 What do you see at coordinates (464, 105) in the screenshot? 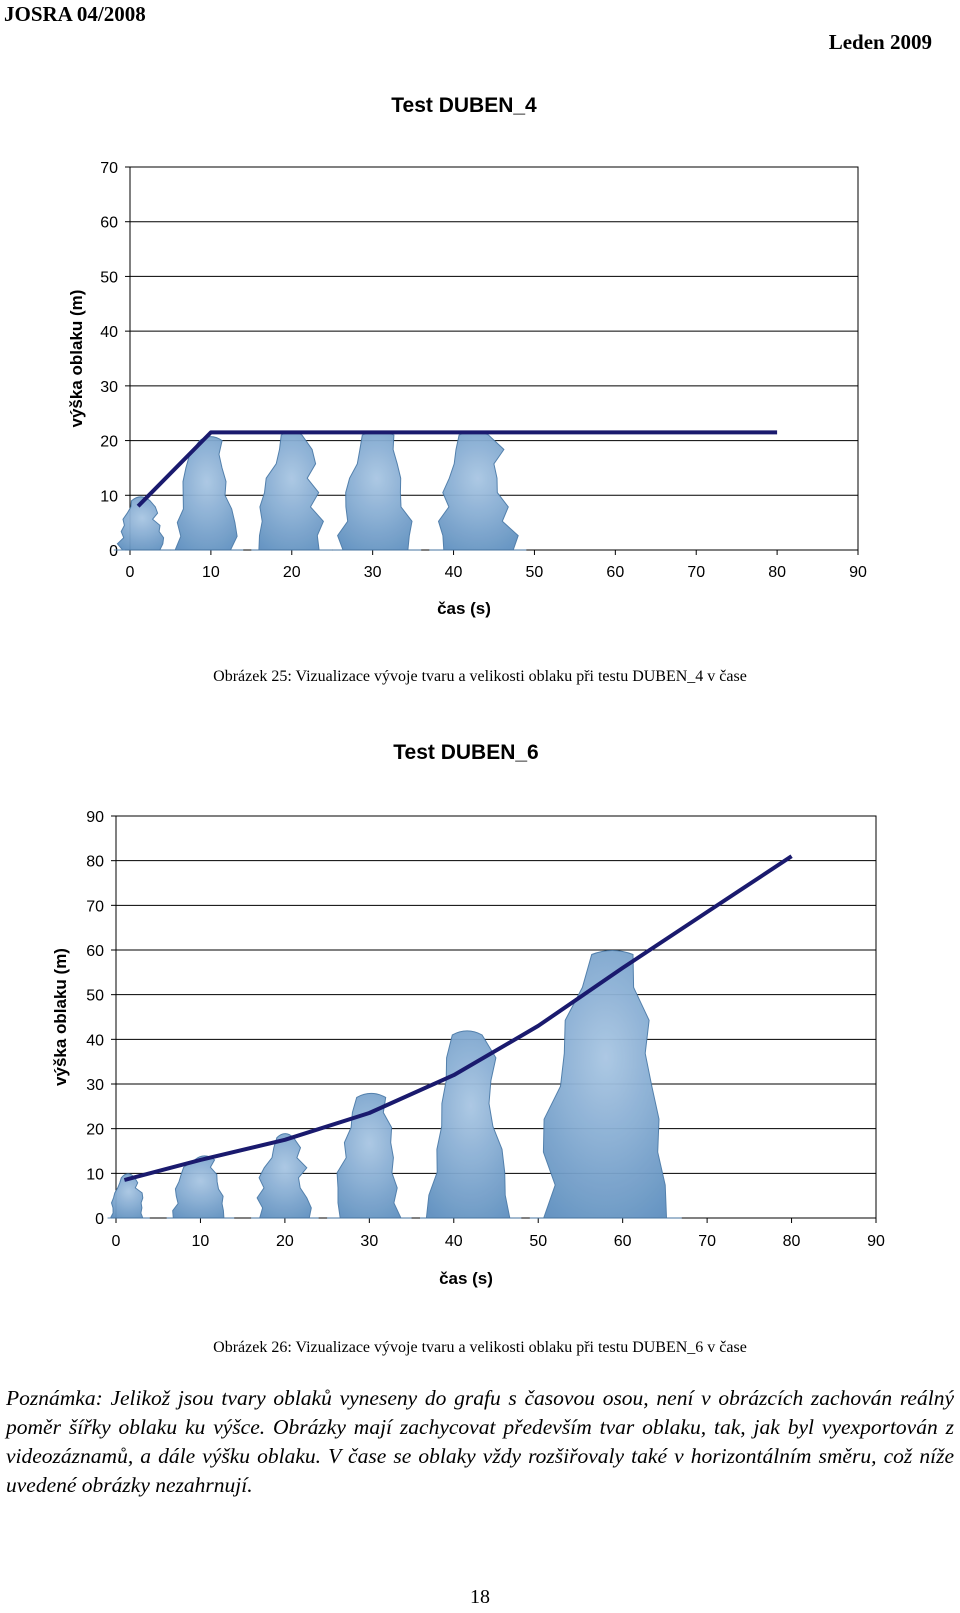
I see `chart-title: Test DUBEN_4` at bounding box center [464, 105].